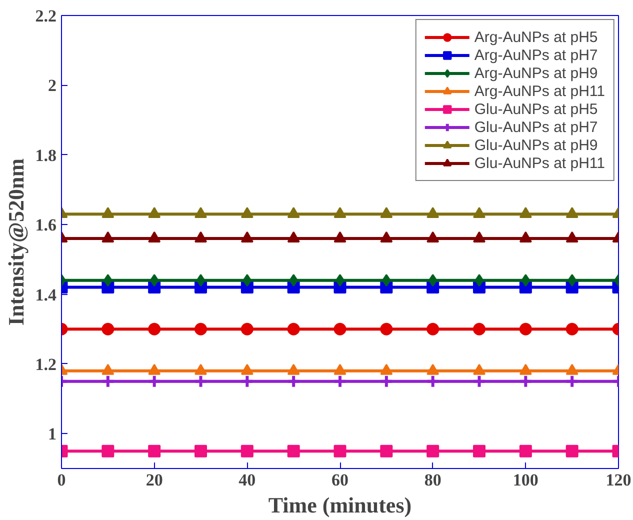 The height and width of the screenshot is (520, 633). I want to click on legend-label: Glu-AuNPs at pH9, so click(536, 145).